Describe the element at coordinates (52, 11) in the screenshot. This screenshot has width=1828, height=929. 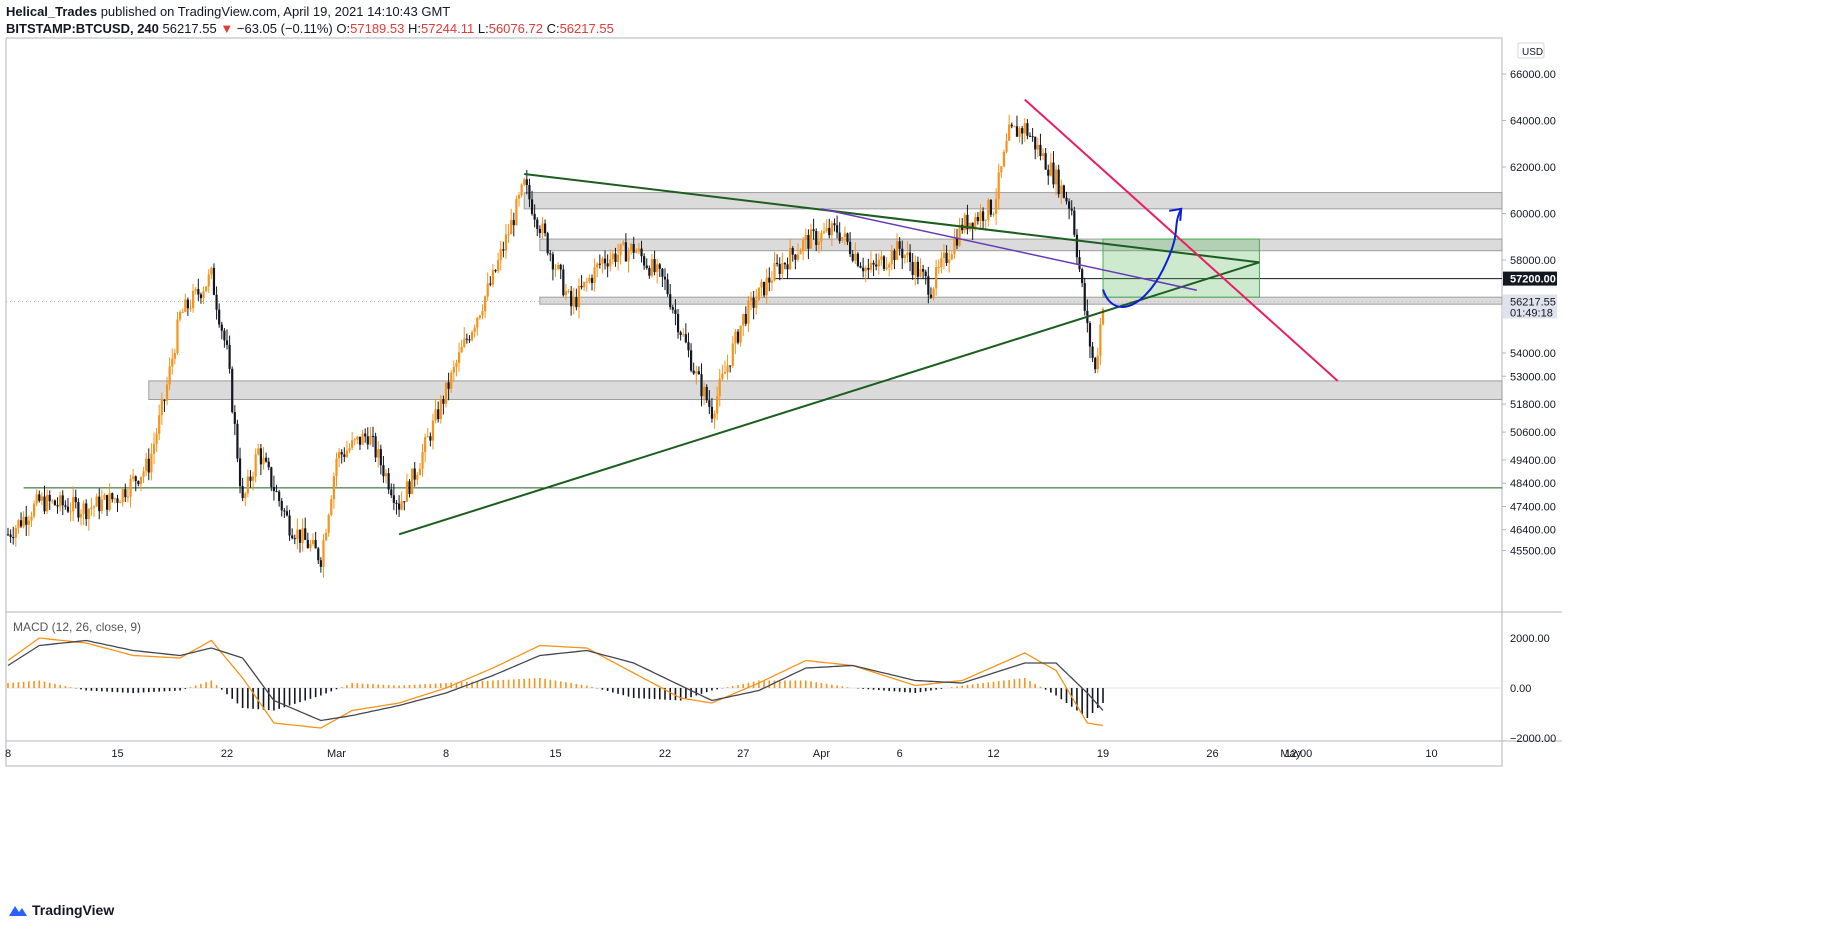
I see `author-name: Helical_Trades` at that location.